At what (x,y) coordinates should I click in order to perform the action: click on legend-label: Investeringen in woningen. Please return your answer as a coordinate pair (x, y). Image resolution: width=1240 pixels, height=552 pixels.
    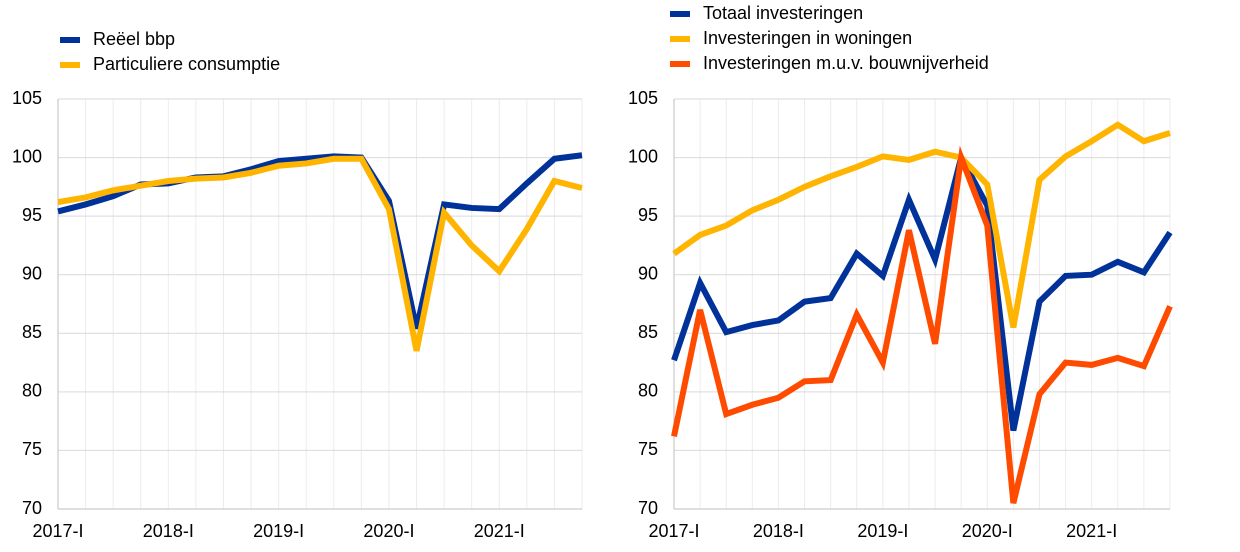
    Looking at the image, I should click on (807, 38).